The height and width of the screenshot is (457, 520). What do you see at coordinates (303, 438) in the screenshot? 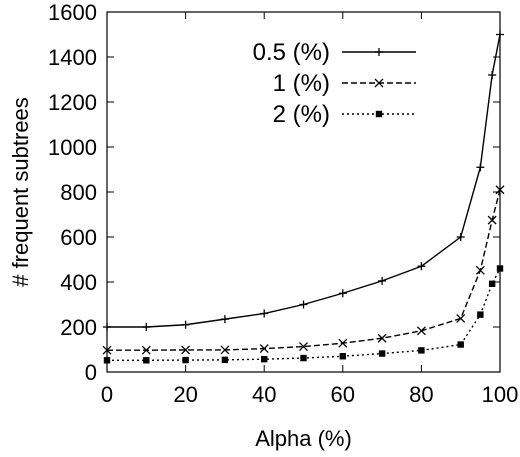
I see `x-axis-title: Alpha (%)` at bounding box center [303, 438].